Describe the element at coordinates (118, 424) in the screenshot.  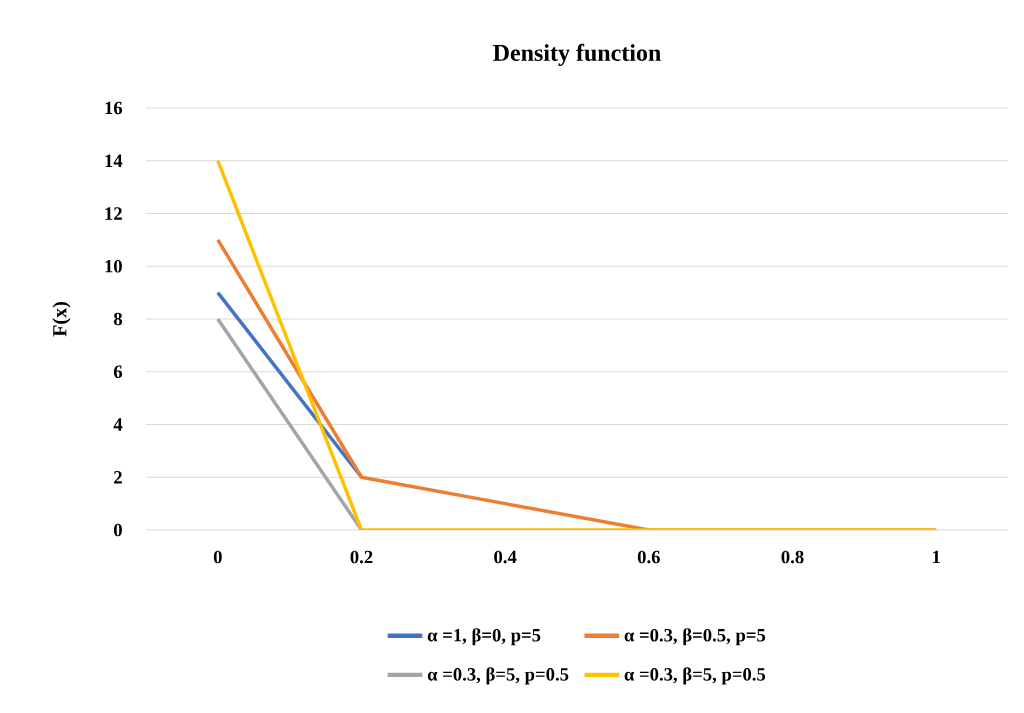
I see `y-tick-label: 4` at that location.